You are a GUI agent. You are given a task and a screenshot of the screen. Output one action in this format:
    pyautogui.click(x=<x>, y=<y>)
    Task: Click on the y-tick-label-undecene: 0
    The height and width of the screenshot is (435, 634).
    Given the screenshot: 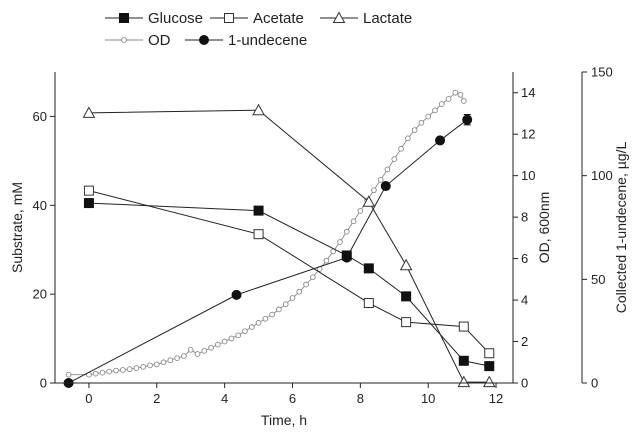 What is the action you would take?
    pyautogui.click(x=594, y=383)
    